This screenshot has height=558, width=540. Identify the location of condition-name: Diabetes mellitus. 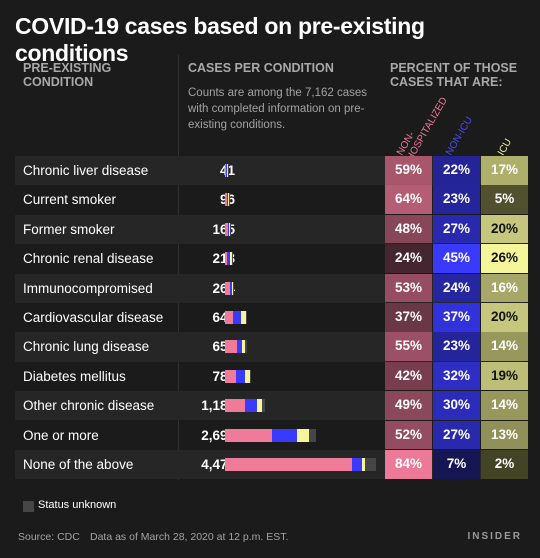
(74, 376).